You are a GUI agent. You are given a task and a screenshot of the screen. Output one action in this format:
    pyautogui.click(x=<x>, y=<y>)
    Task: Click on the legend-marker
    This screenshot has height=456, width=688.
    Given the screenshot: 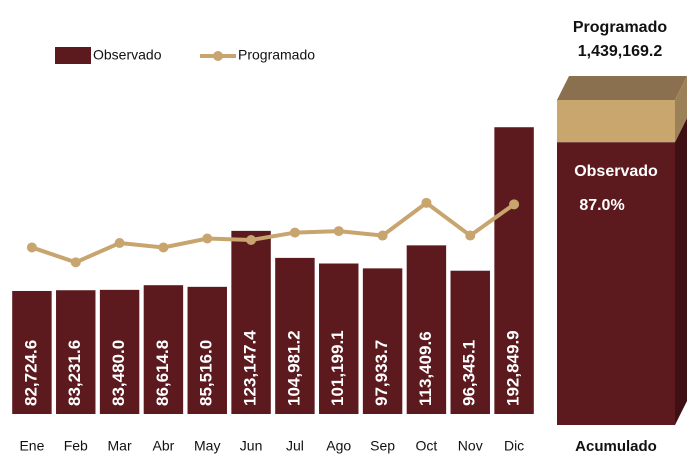 What is the action you would take?
    pyautogui.click(x=218, y=56)
    